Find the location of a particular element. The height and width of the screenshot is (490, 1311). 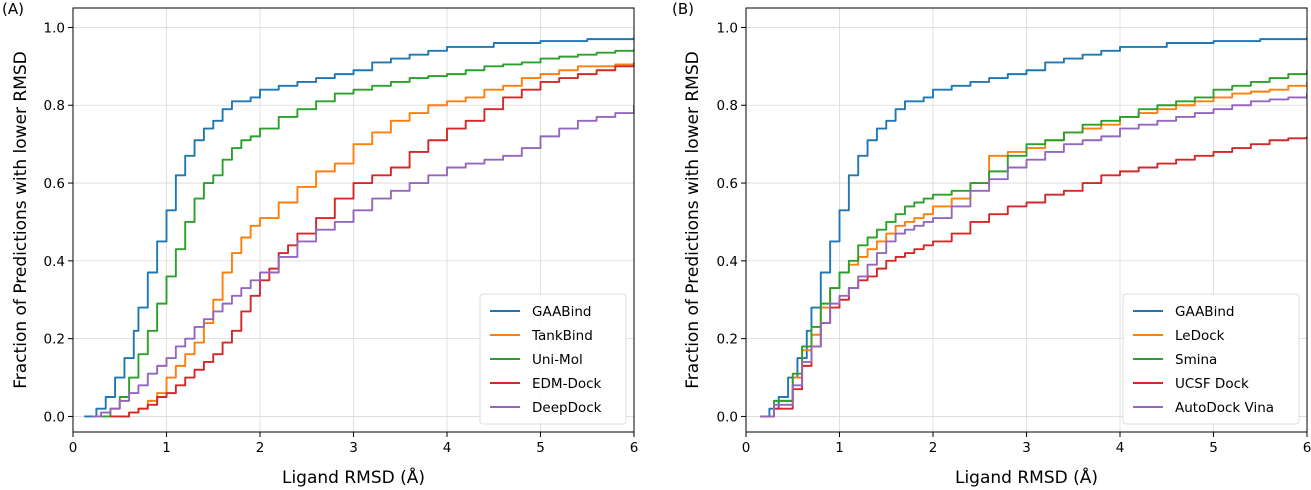

legend-label-smina: Smina is located at coordinates (1196, 360).